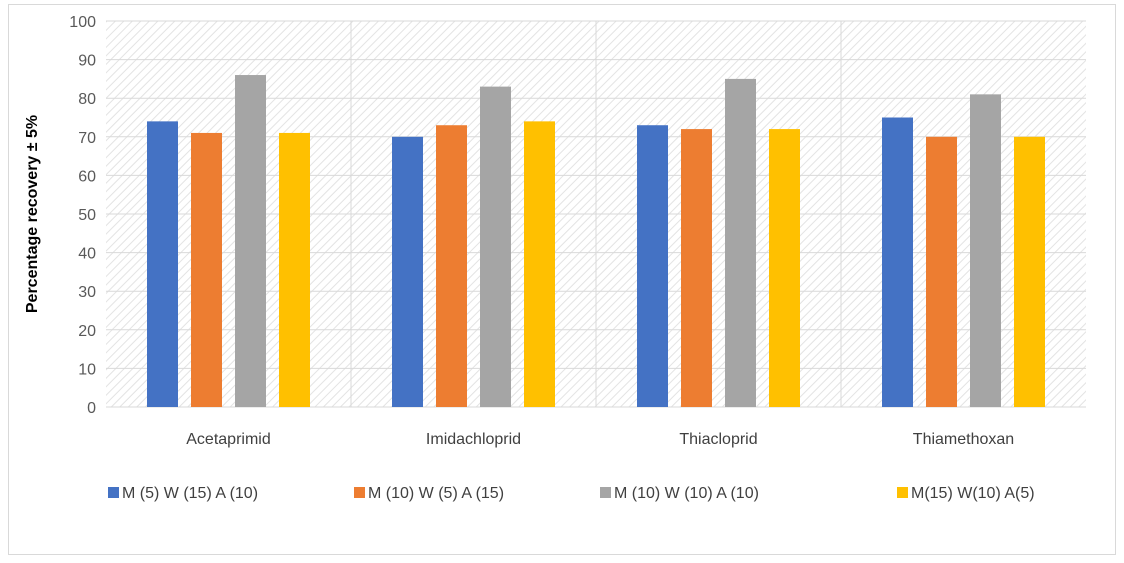 Image resolution: width=1124 pixels, height=563 pixels. Describe the element at coordinates (87, 254) in the screenshot. I see `y-tick-label: 40` at that location.